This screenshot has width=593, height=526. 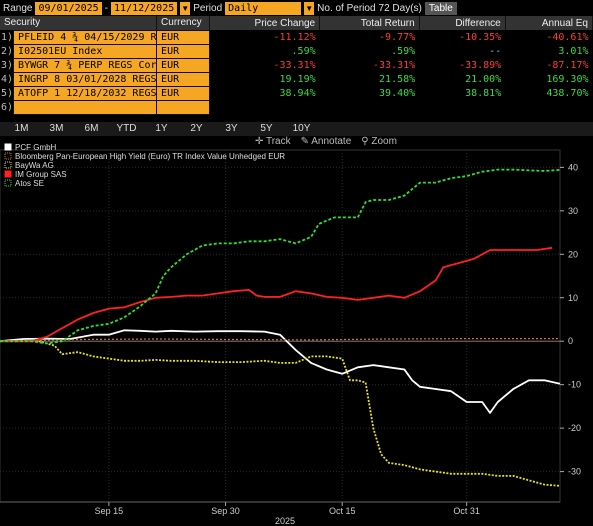 What do you see at coordinates (440, 8) in the screenshot?
I see `table-button: Table` at bounding box center [440, 8].